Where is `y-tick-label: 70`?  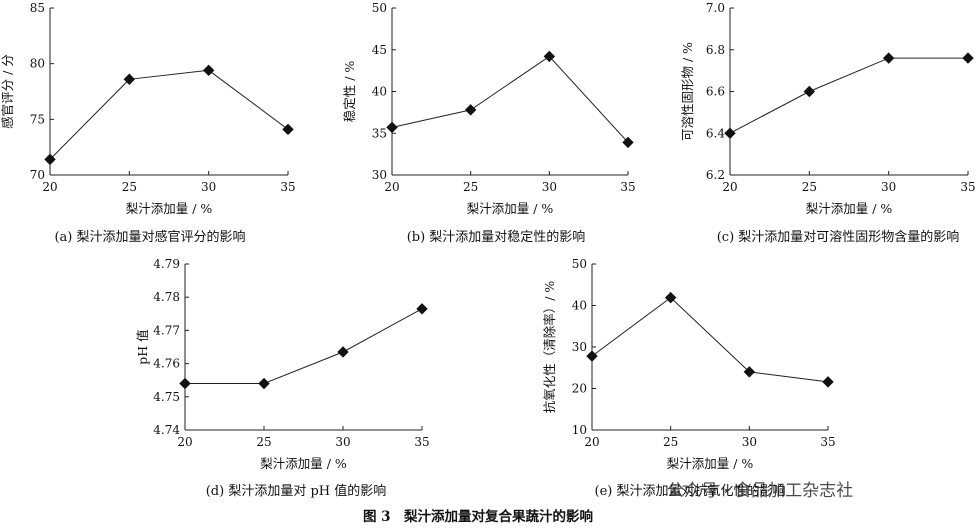 y-tick-label: 70 is located at coordinates (37, 175).